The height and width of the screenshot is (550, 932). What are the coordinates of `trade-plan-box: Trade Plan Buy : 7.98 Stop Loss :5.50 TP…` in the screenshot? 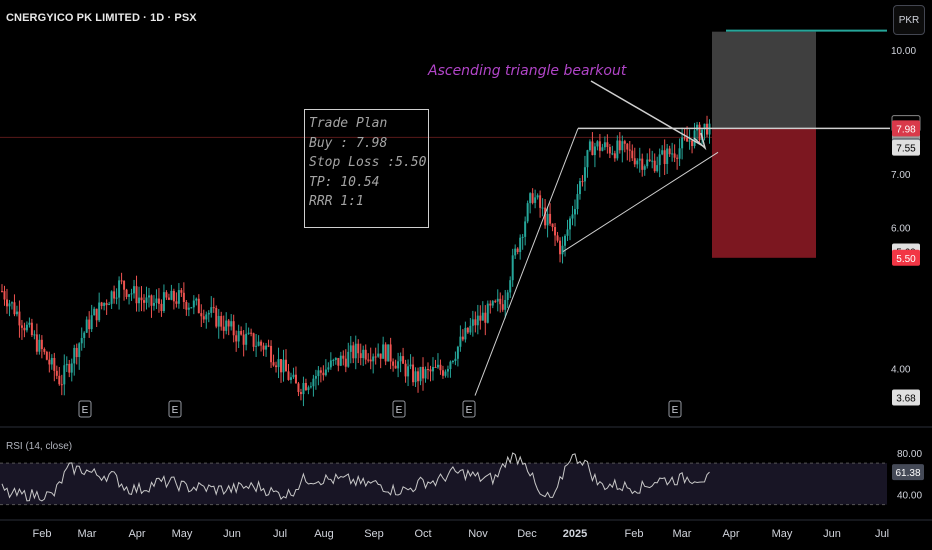 It's located at (366, 168).